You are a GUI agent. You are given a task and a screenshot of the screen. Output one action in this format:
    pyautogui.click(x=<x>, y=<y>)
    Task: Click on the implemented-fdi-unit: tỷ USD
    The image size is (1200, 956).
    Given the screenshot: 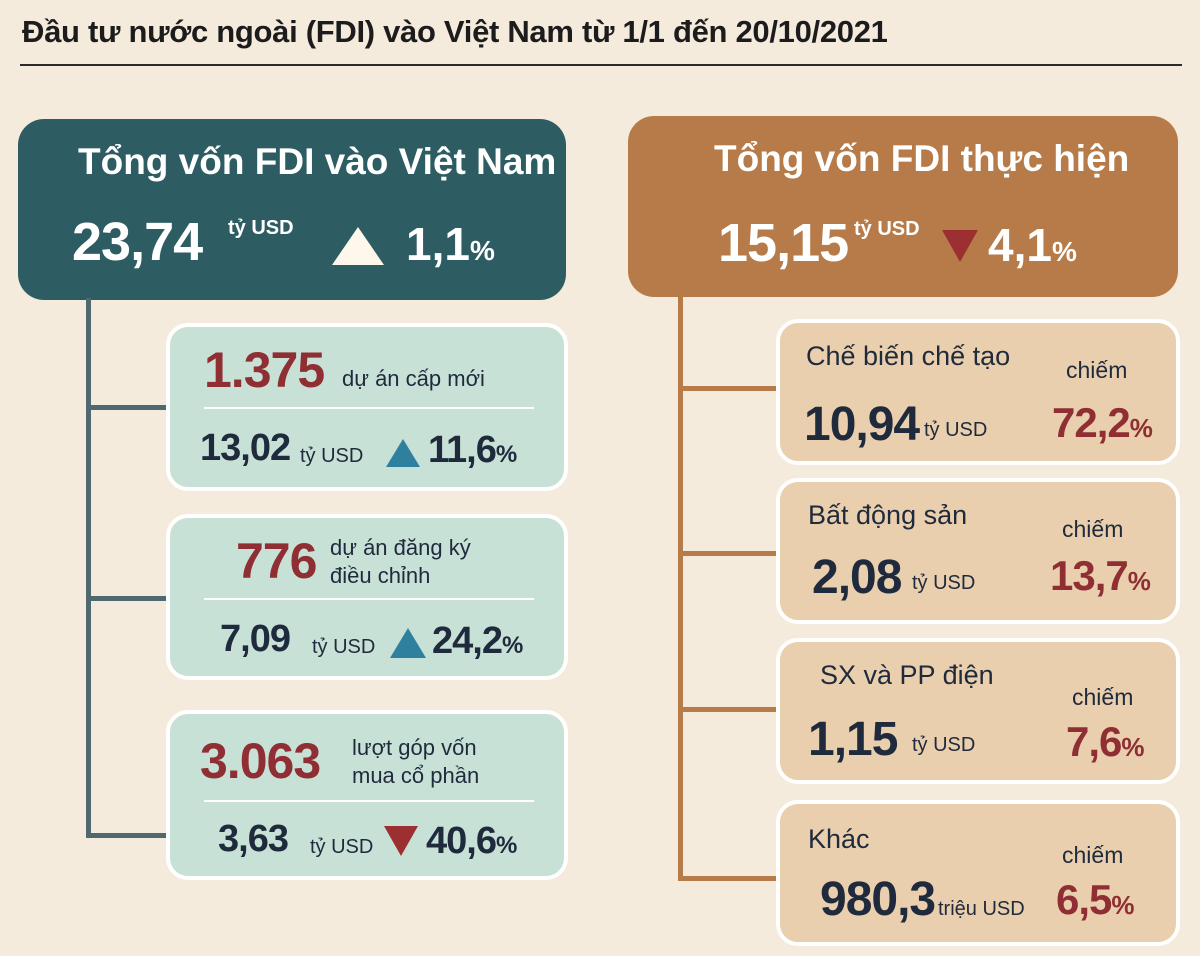 What is the action you would take?
    pyautogui.click(x=887, y=229)
    